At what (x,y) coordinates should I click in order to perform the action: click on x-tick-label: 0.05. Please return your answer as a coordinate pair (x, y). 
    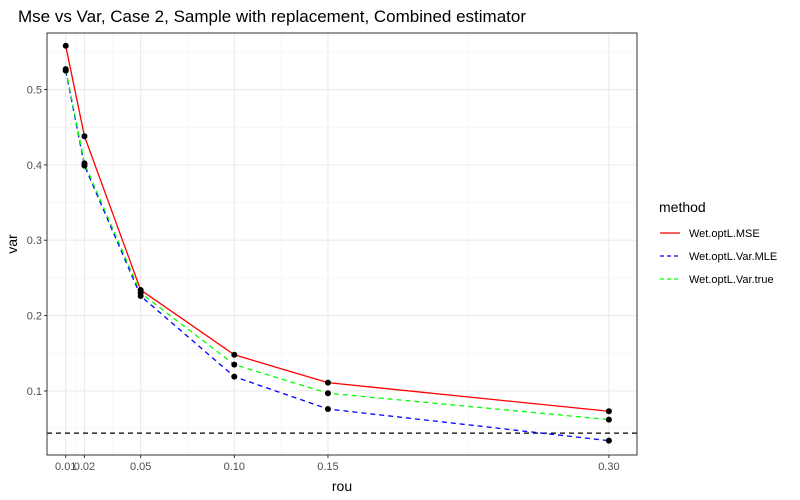
    Looking at the image, I should click on (140, 467).